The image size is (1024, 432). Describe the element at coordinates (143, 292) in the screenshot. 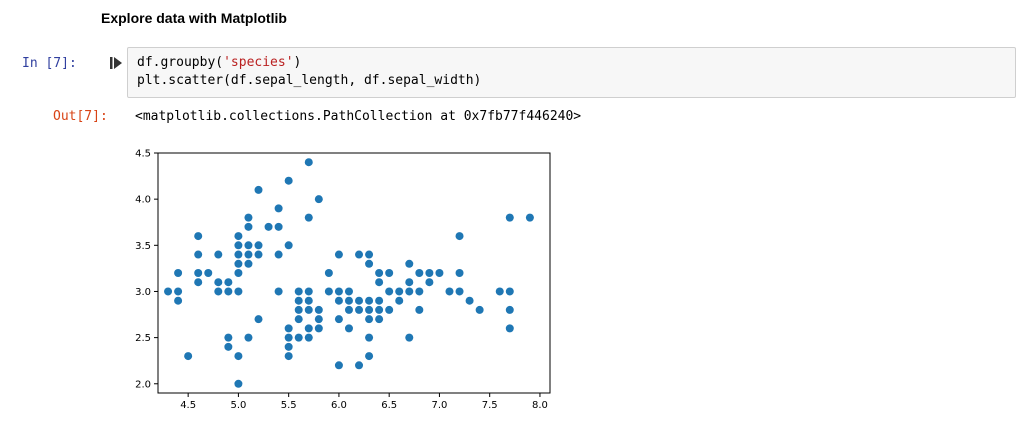

I see `y-tick-label: 3.0` at that location.